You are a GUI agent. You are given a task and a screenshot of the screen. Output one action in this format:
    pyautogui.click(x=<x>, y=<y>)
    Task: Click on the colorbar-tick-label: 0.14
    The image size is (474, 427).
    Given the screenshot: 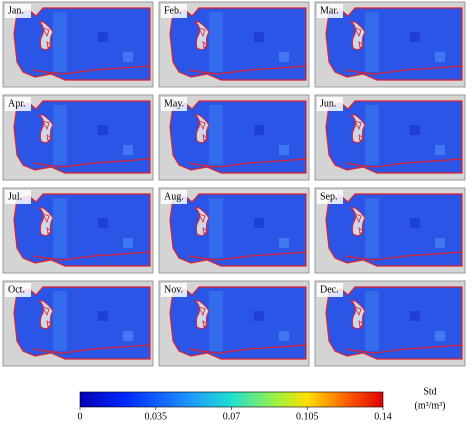 What is the action you would take?
    pyautogui.click(x=383, y=416)
    